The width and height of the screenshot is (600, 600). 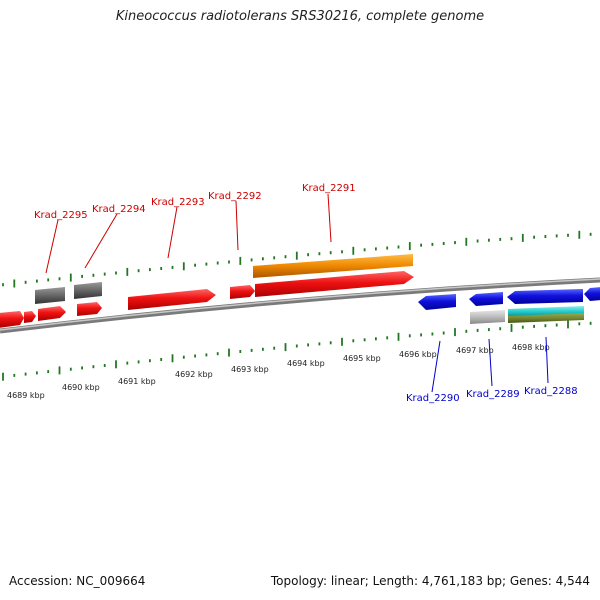 What do you see at coordinates (137, 381) in the screenshot?
I see `tick-label: 4691 kbp` at bounding box center [137, 381].